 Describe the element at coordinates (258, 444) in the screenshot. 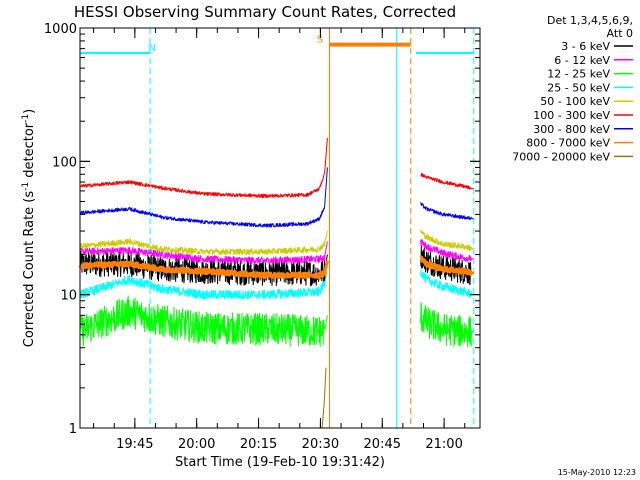

I see `x-tick-label: 20:15` at that location.